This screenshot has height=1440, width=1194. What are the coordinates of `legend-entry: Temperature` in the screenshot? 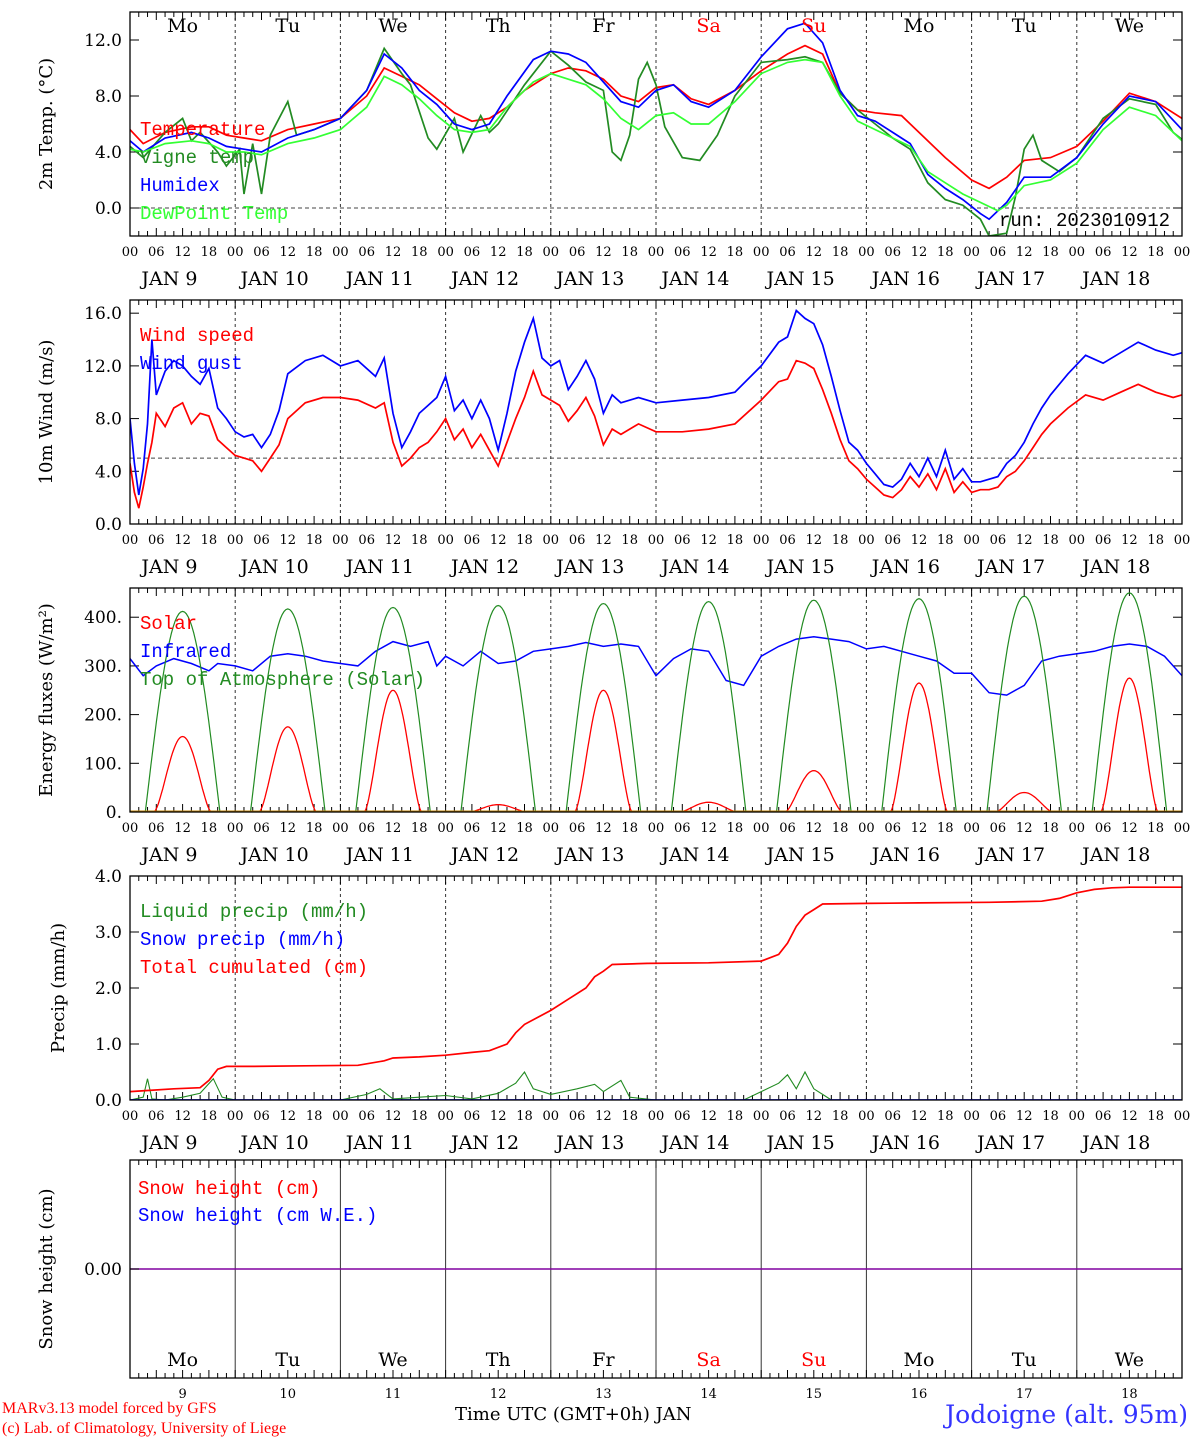 It's located at (202, 130).